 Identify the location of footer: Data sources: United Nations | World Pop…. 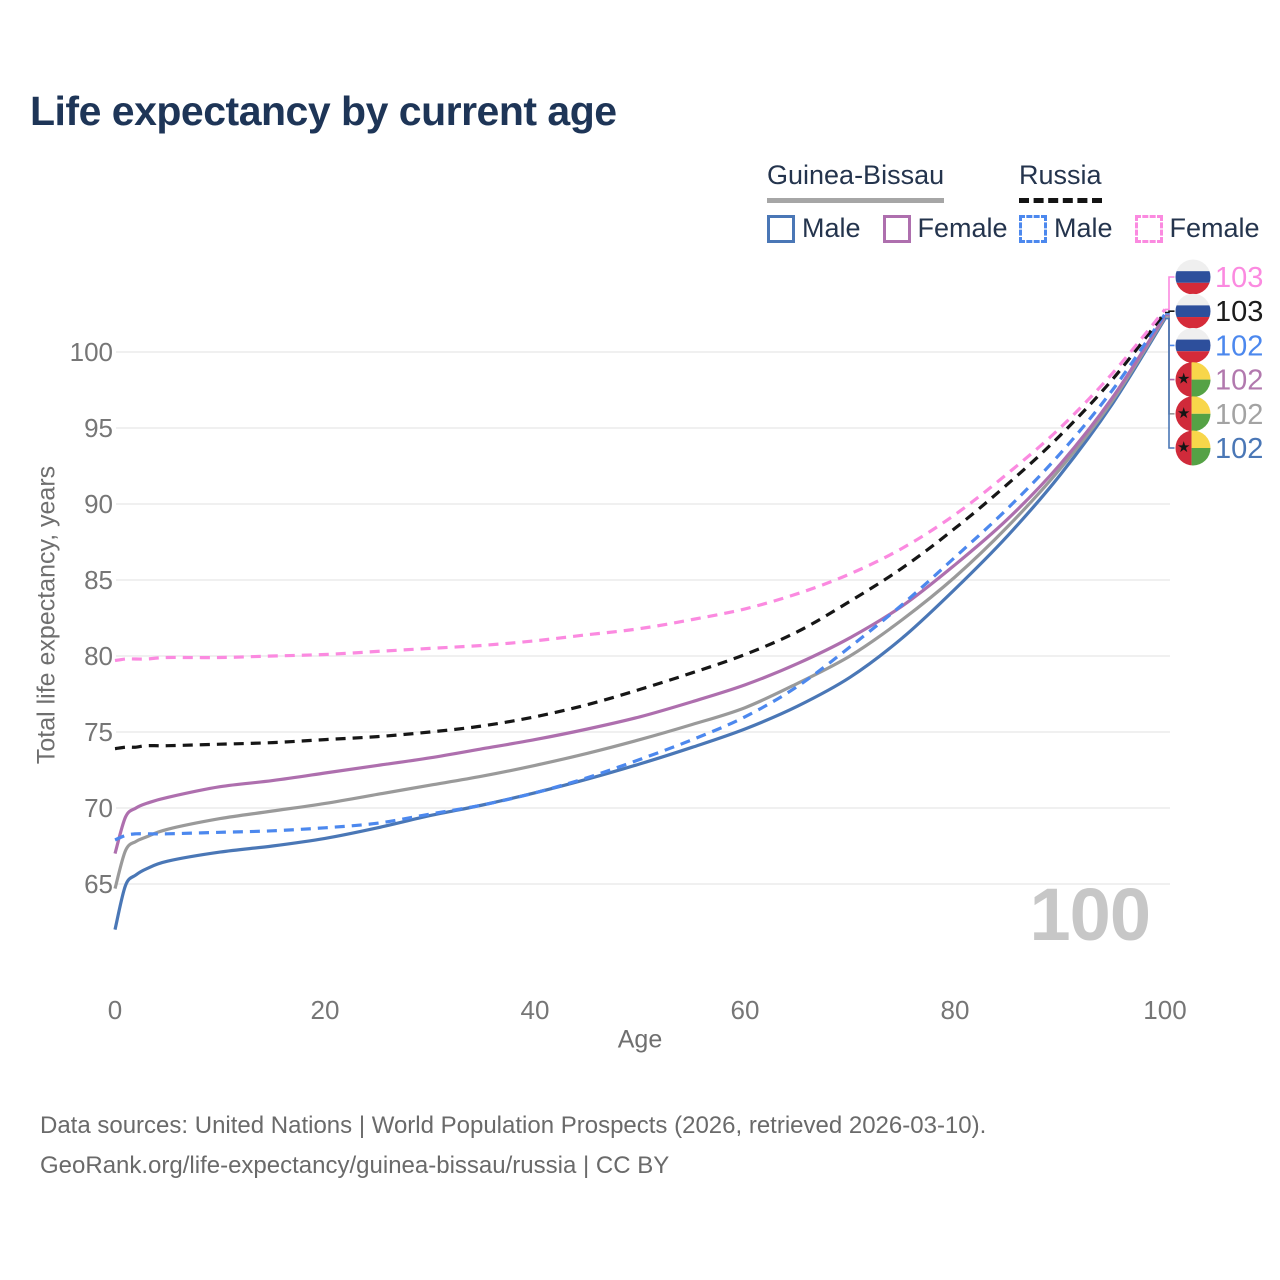
(513, 1146).